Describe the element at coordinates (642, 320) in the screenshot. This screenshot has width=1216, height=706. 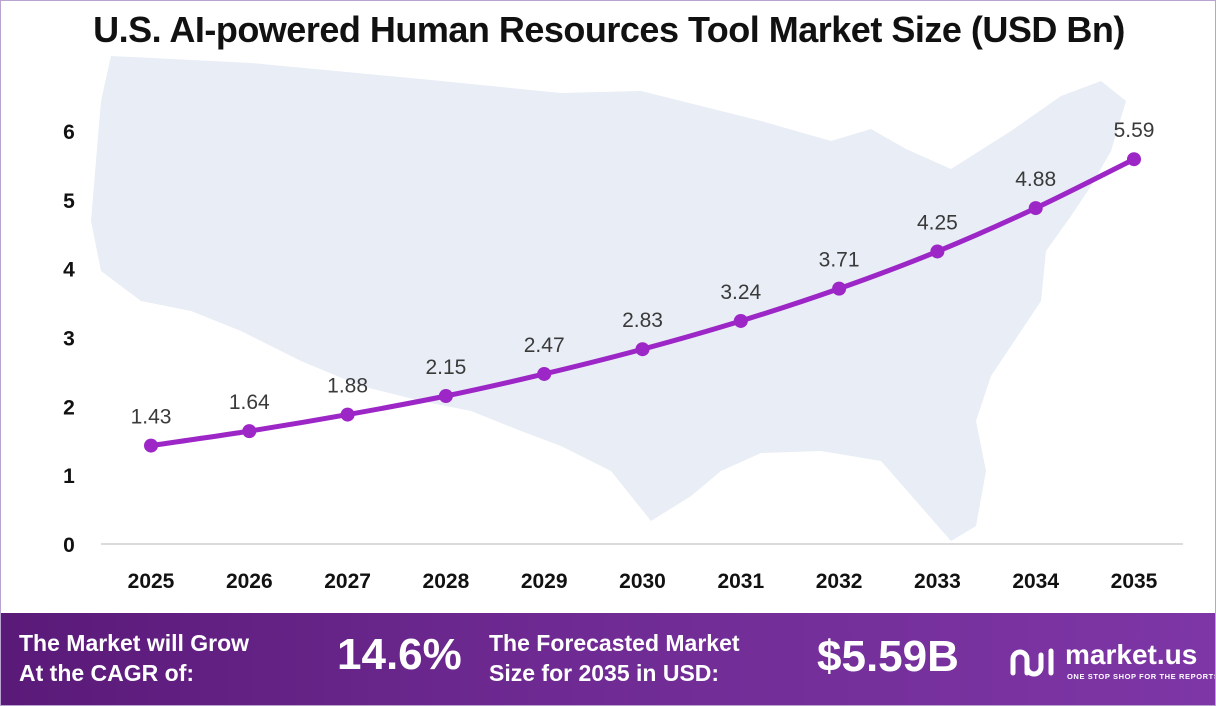
I see `data-label: 2.83` at that location.